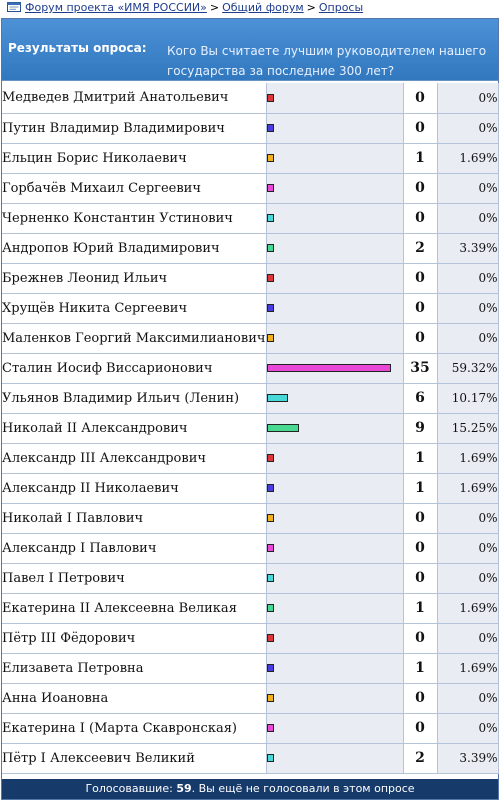 This screenshot has width=500, height=800. Describe the element at coordinates (116, 7) in the screenshot. I see `breadcrumb-link-forum: Форум проекта «ИМЯ РОССИИ»` at that location.